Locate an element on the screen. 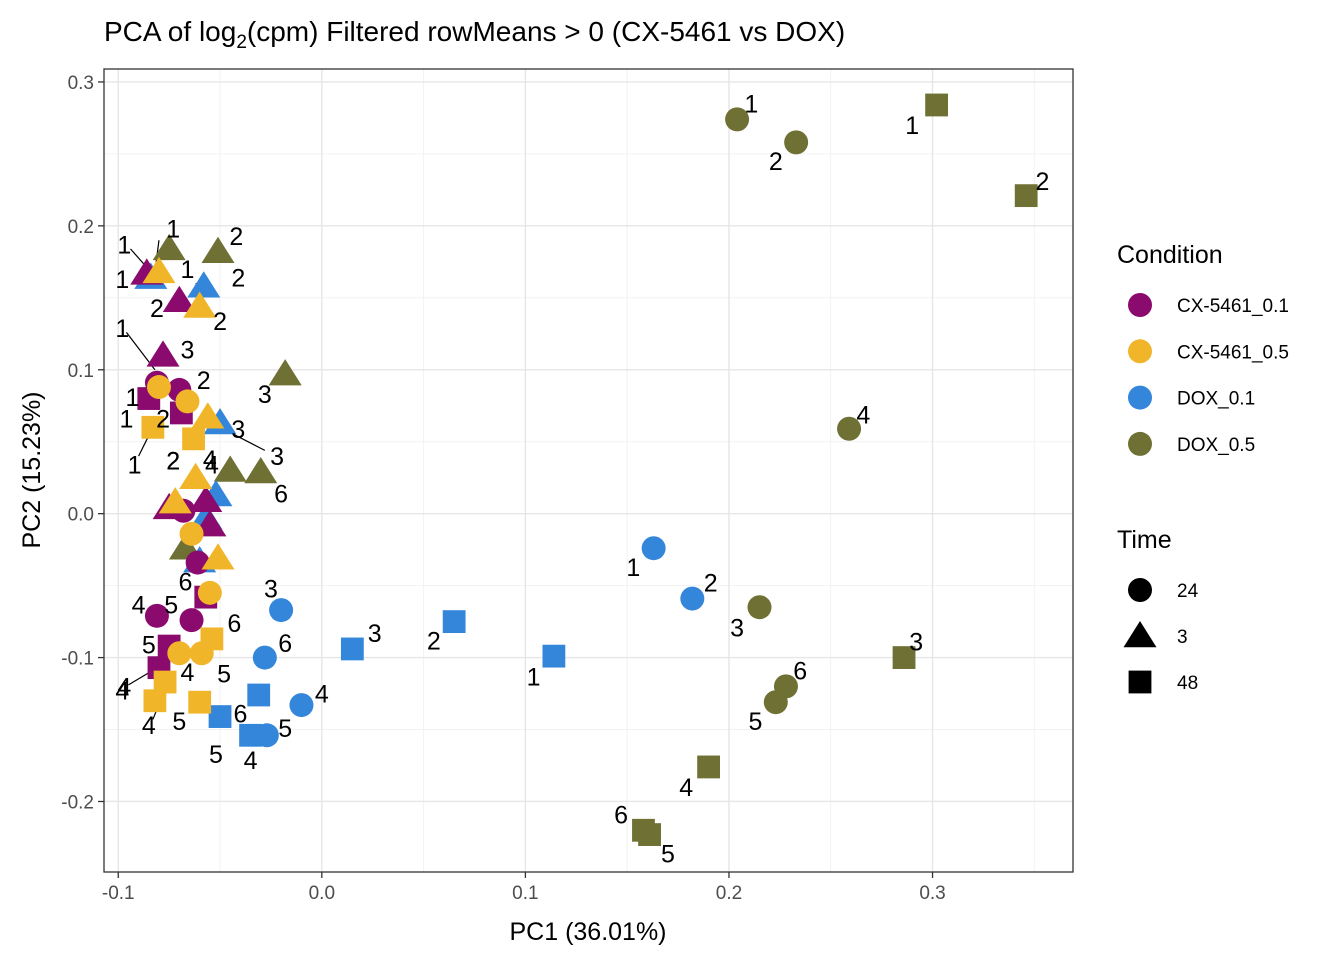 The height and width of the screenshot is (960, 1344). y-axis-label: PC2 (15.23%) is located at coordinates (32, 469).